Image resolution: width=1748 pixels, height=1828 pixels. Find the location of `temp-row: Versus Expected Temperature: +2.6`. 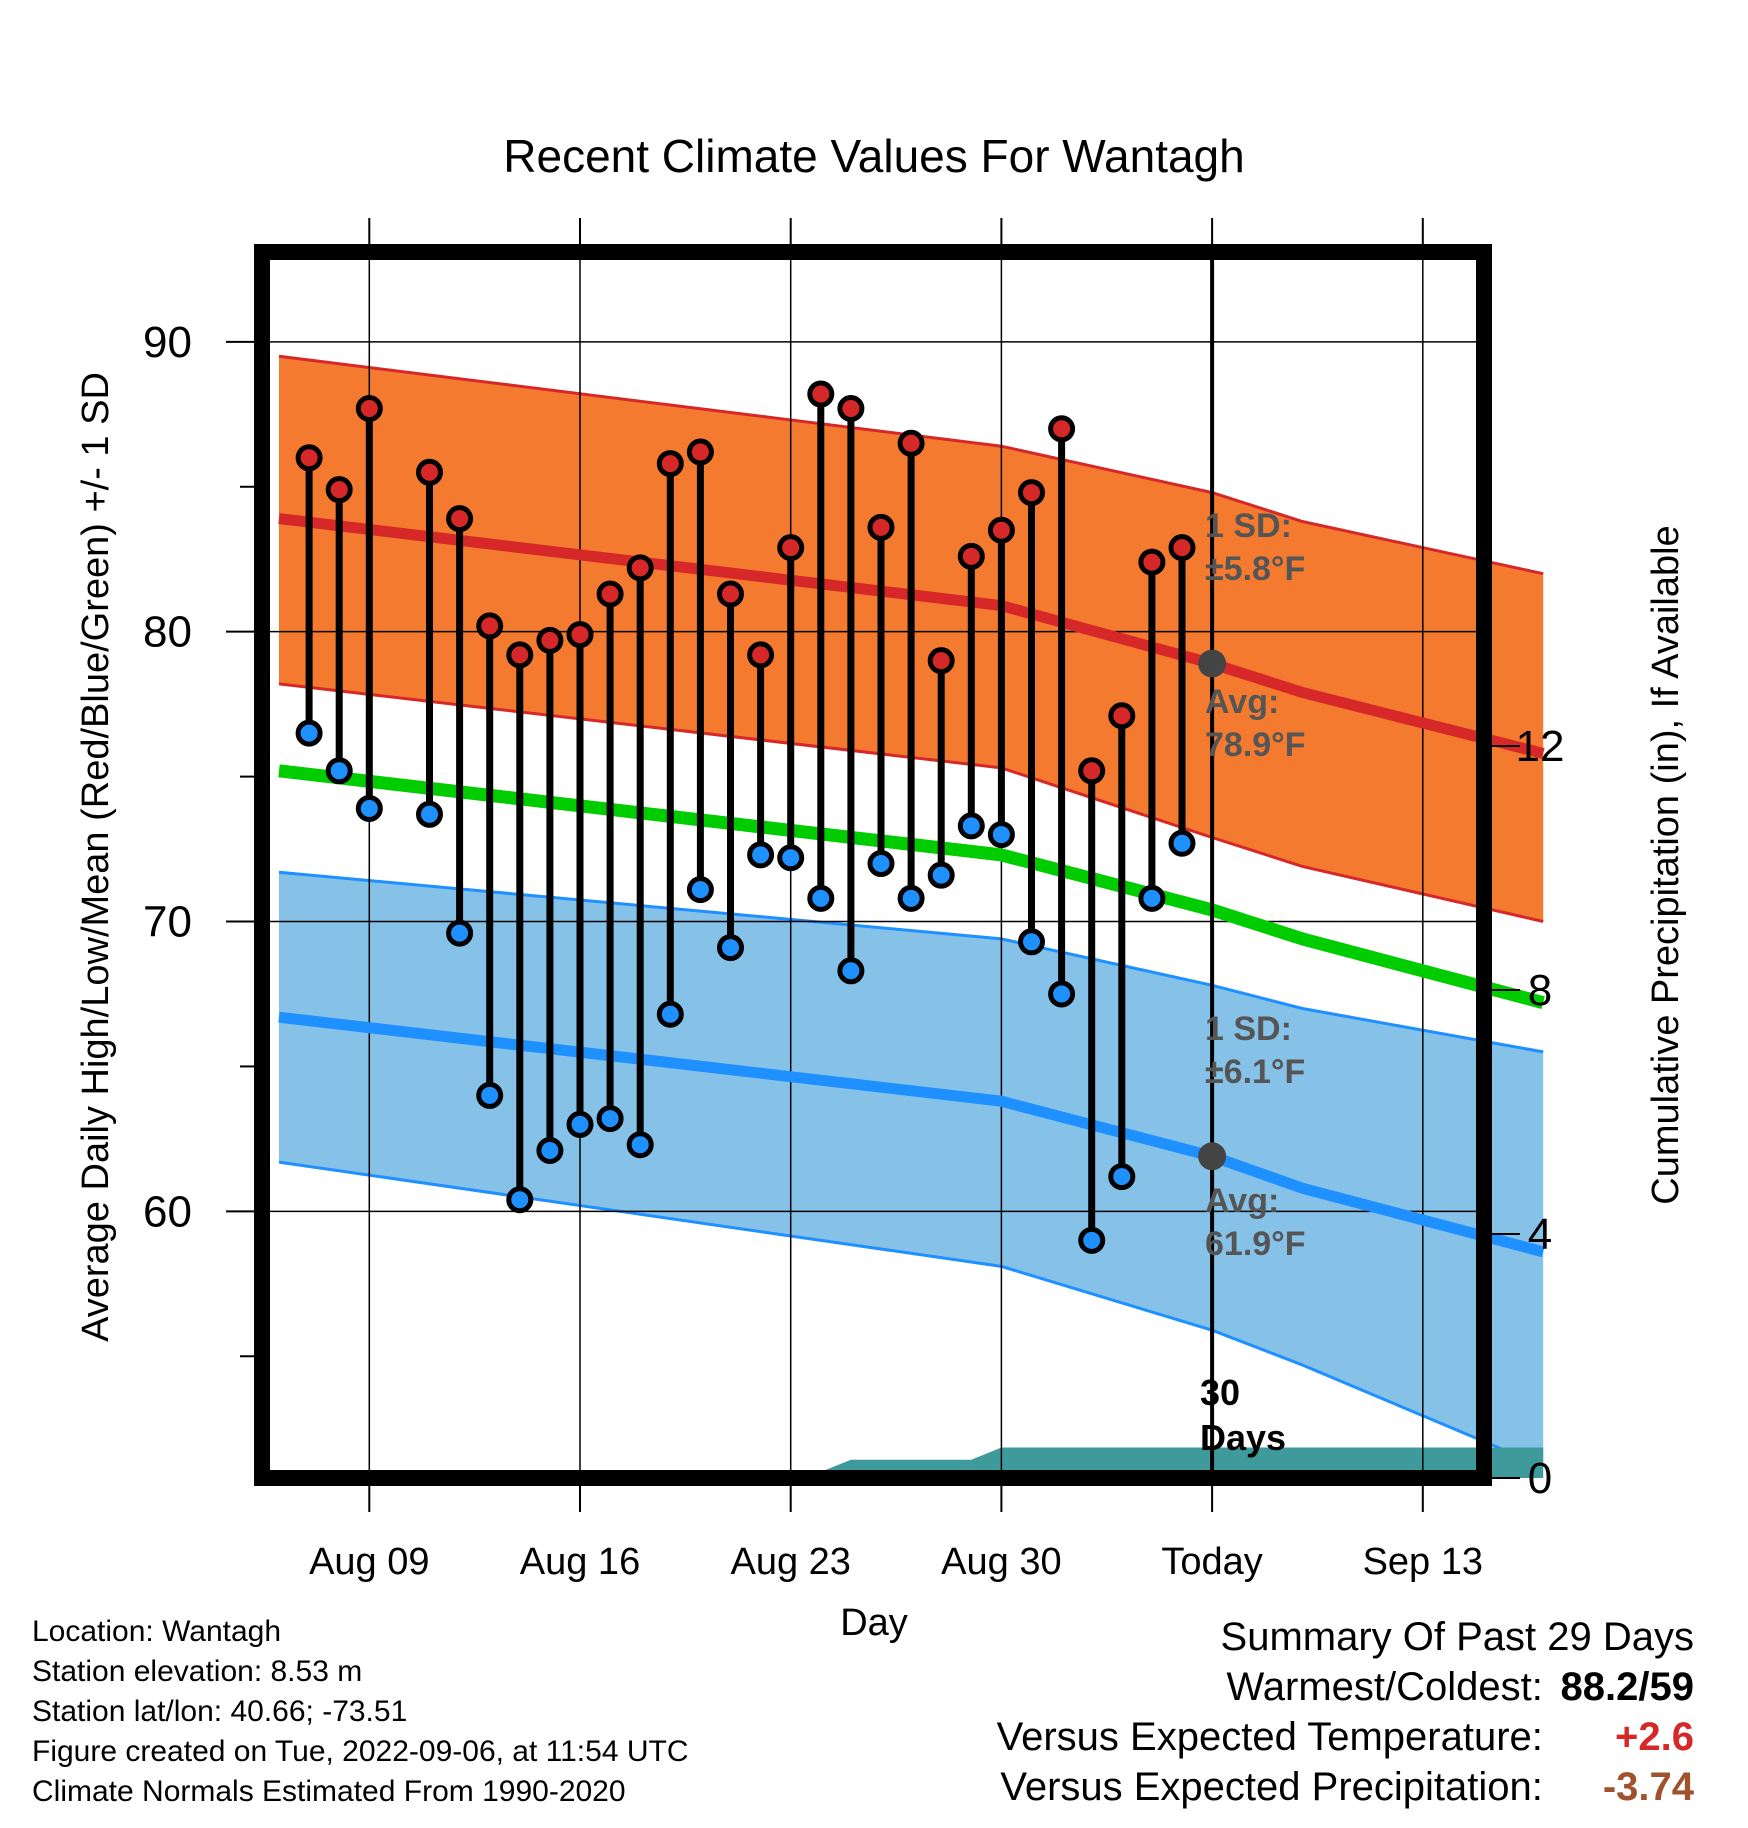

temp-row: Versus Expected Temperature: +2.6 is located at coordinates (1345, 1737).